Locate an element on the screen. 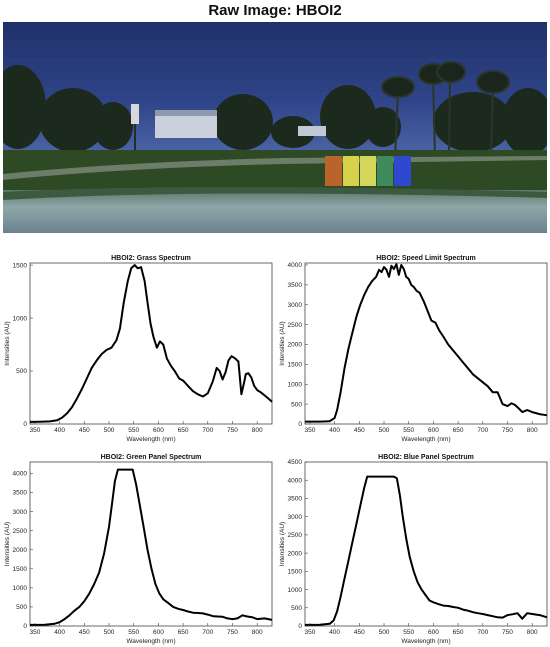 This screenshot has width=550, height=647. chart-title: HBOI2: Green Panel Spectrum is located at coordinates (151, 457).